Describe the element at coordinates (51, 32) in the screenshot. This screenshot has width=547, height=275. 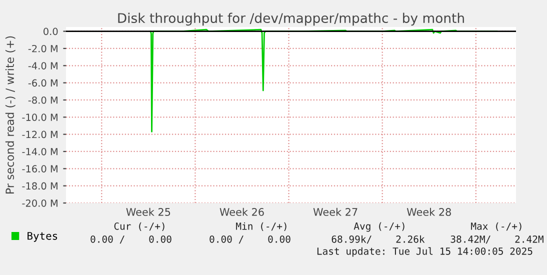
I see `y-tick-label: 0.0` at that location.